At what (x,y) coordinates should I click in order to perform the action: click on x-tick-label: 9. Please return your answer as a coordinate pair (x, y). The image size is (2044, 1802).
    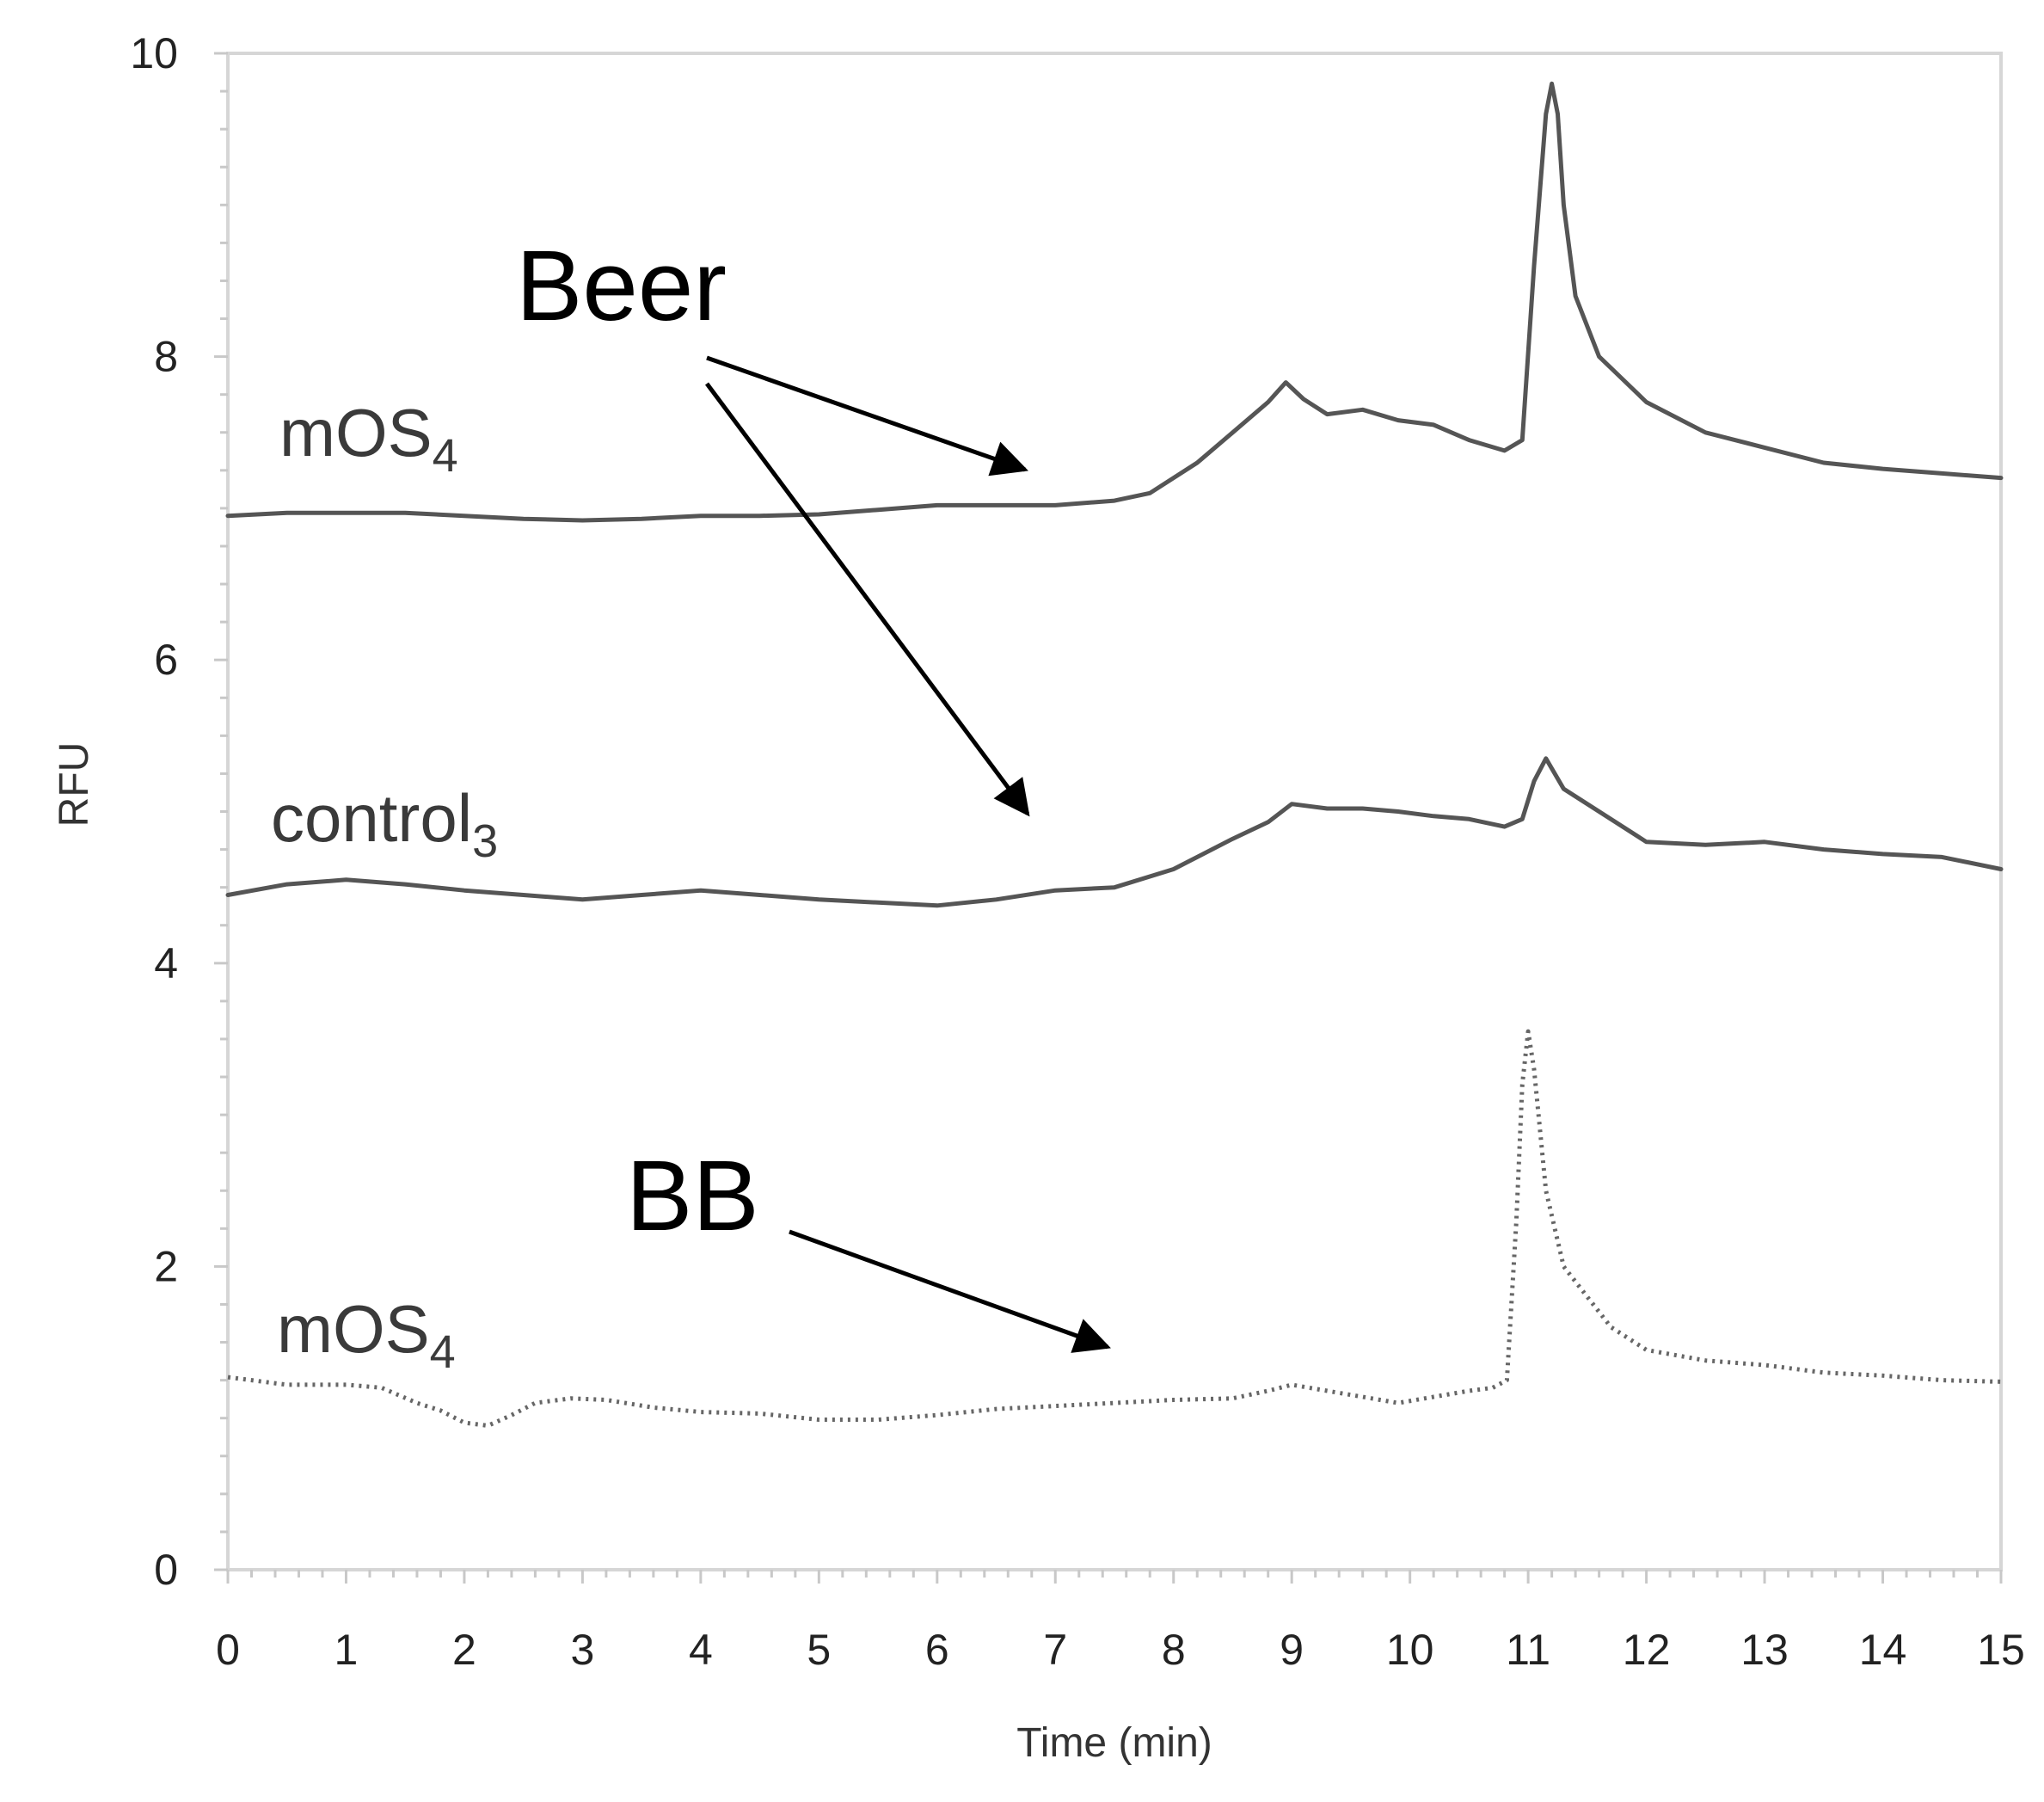
    Looking at the image, I should click on (1292, 1650).